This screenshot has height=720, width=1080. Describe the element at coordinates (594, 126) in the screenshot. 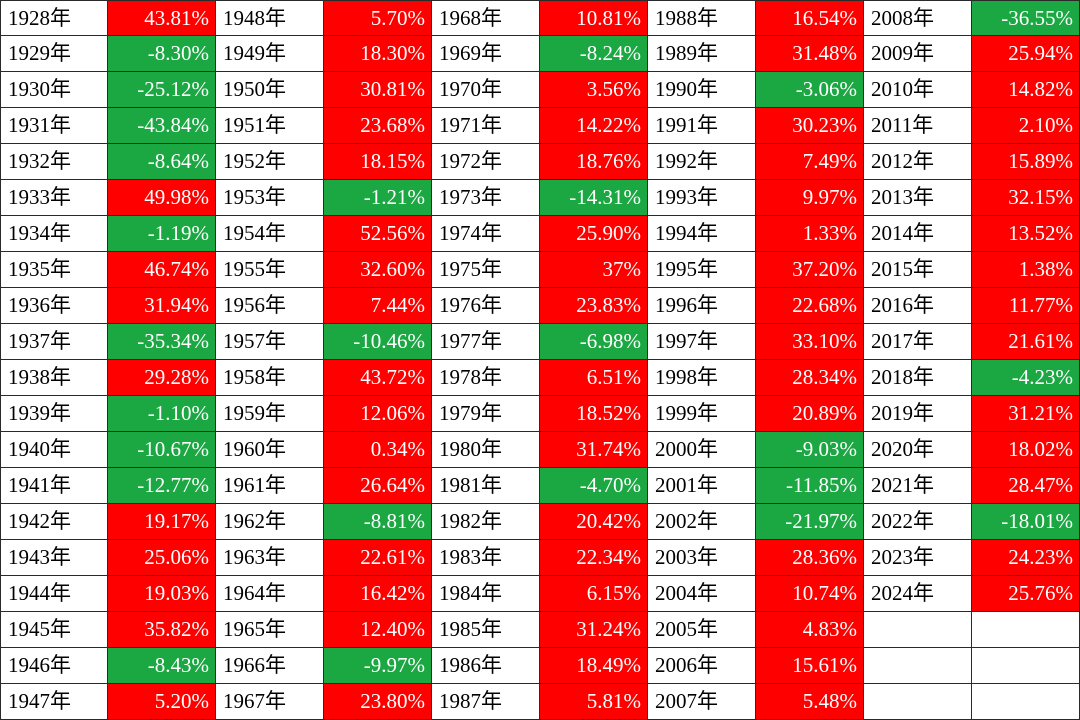

I see `return-cell: 14.22%` at that location.